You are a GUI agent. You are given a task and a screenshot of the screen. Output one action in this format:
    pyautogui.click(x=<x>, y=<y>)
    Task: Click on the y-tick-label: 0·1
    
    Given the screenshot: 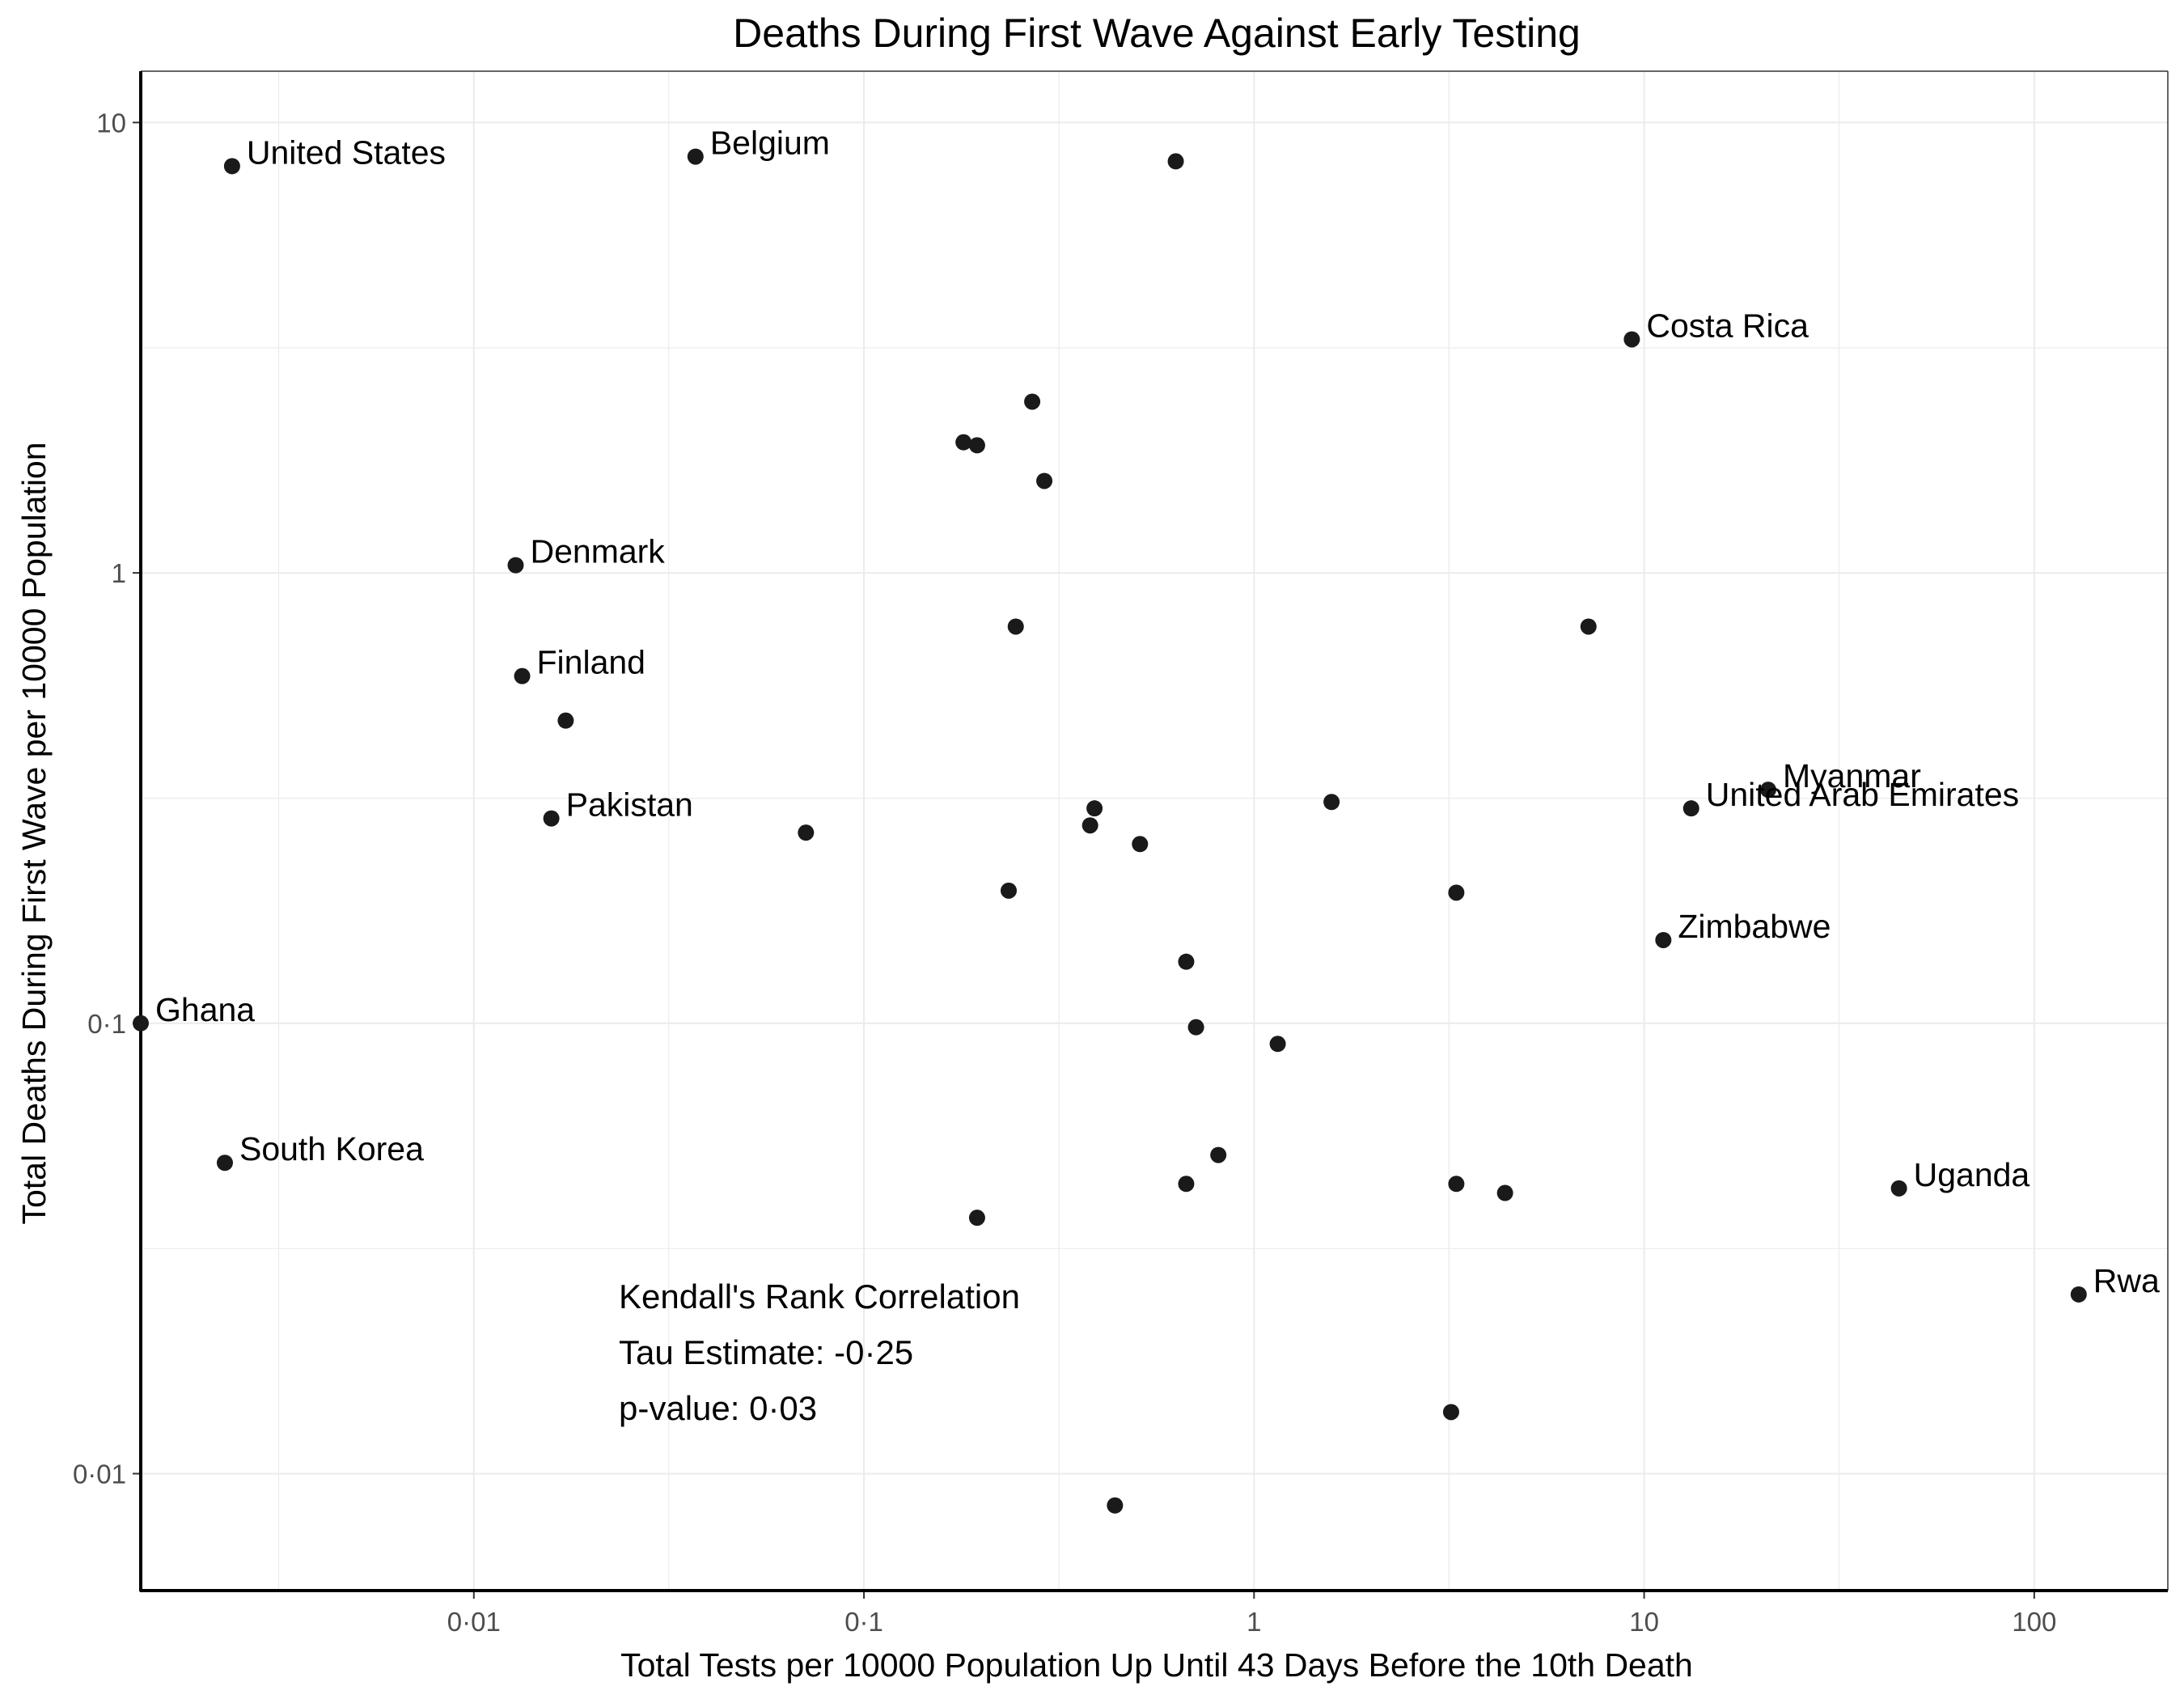 What is the action you would take?
    pyautogui.click(x=106, y=1024)
    